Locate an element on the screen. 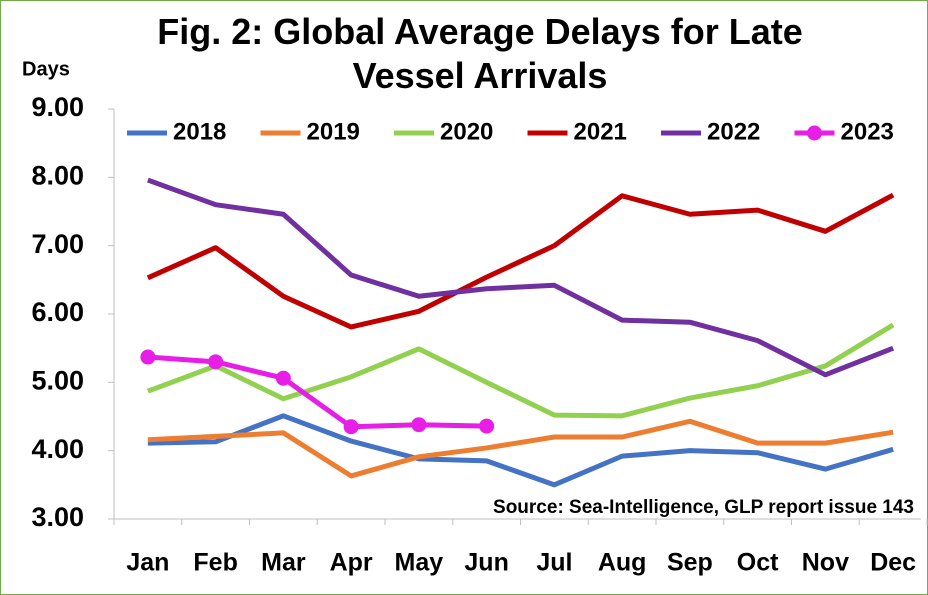 Image resolution: width=928 pixels, height=595 pixels. x-tick-label: Mar is located at coordinates (283, 563).